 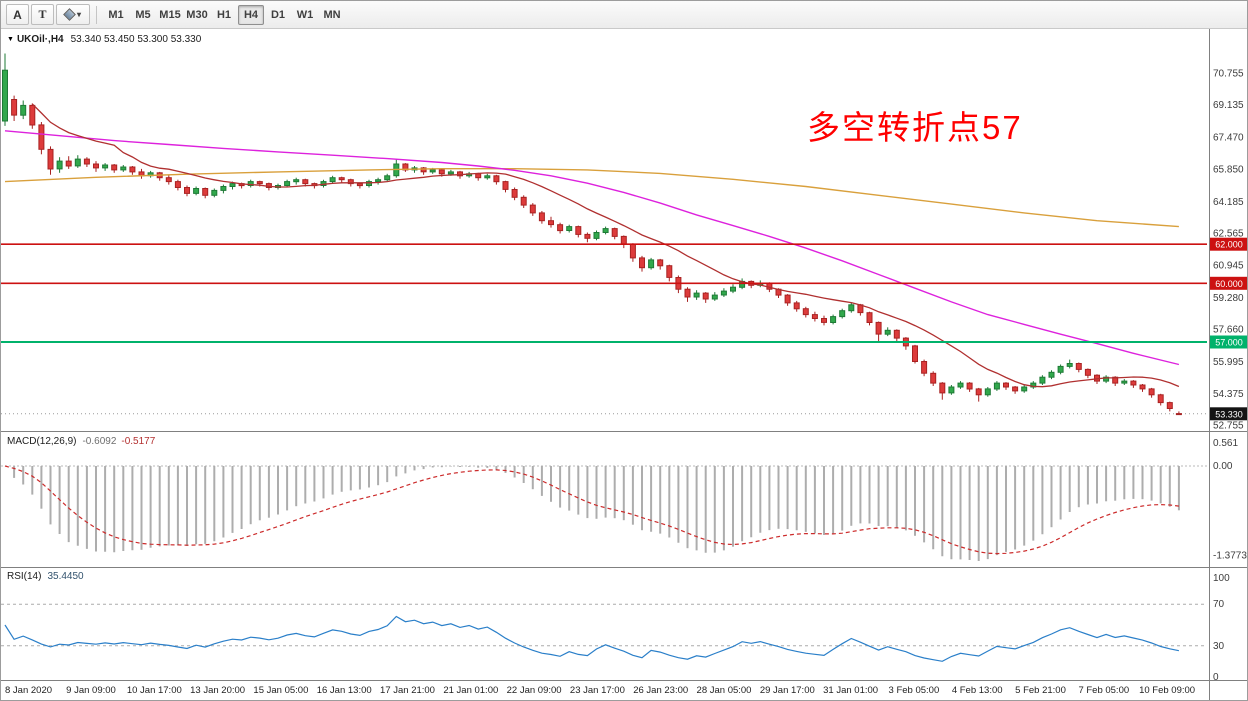 I want to click on tab-timeframe-h4: H4, so click(x=251, y=14).